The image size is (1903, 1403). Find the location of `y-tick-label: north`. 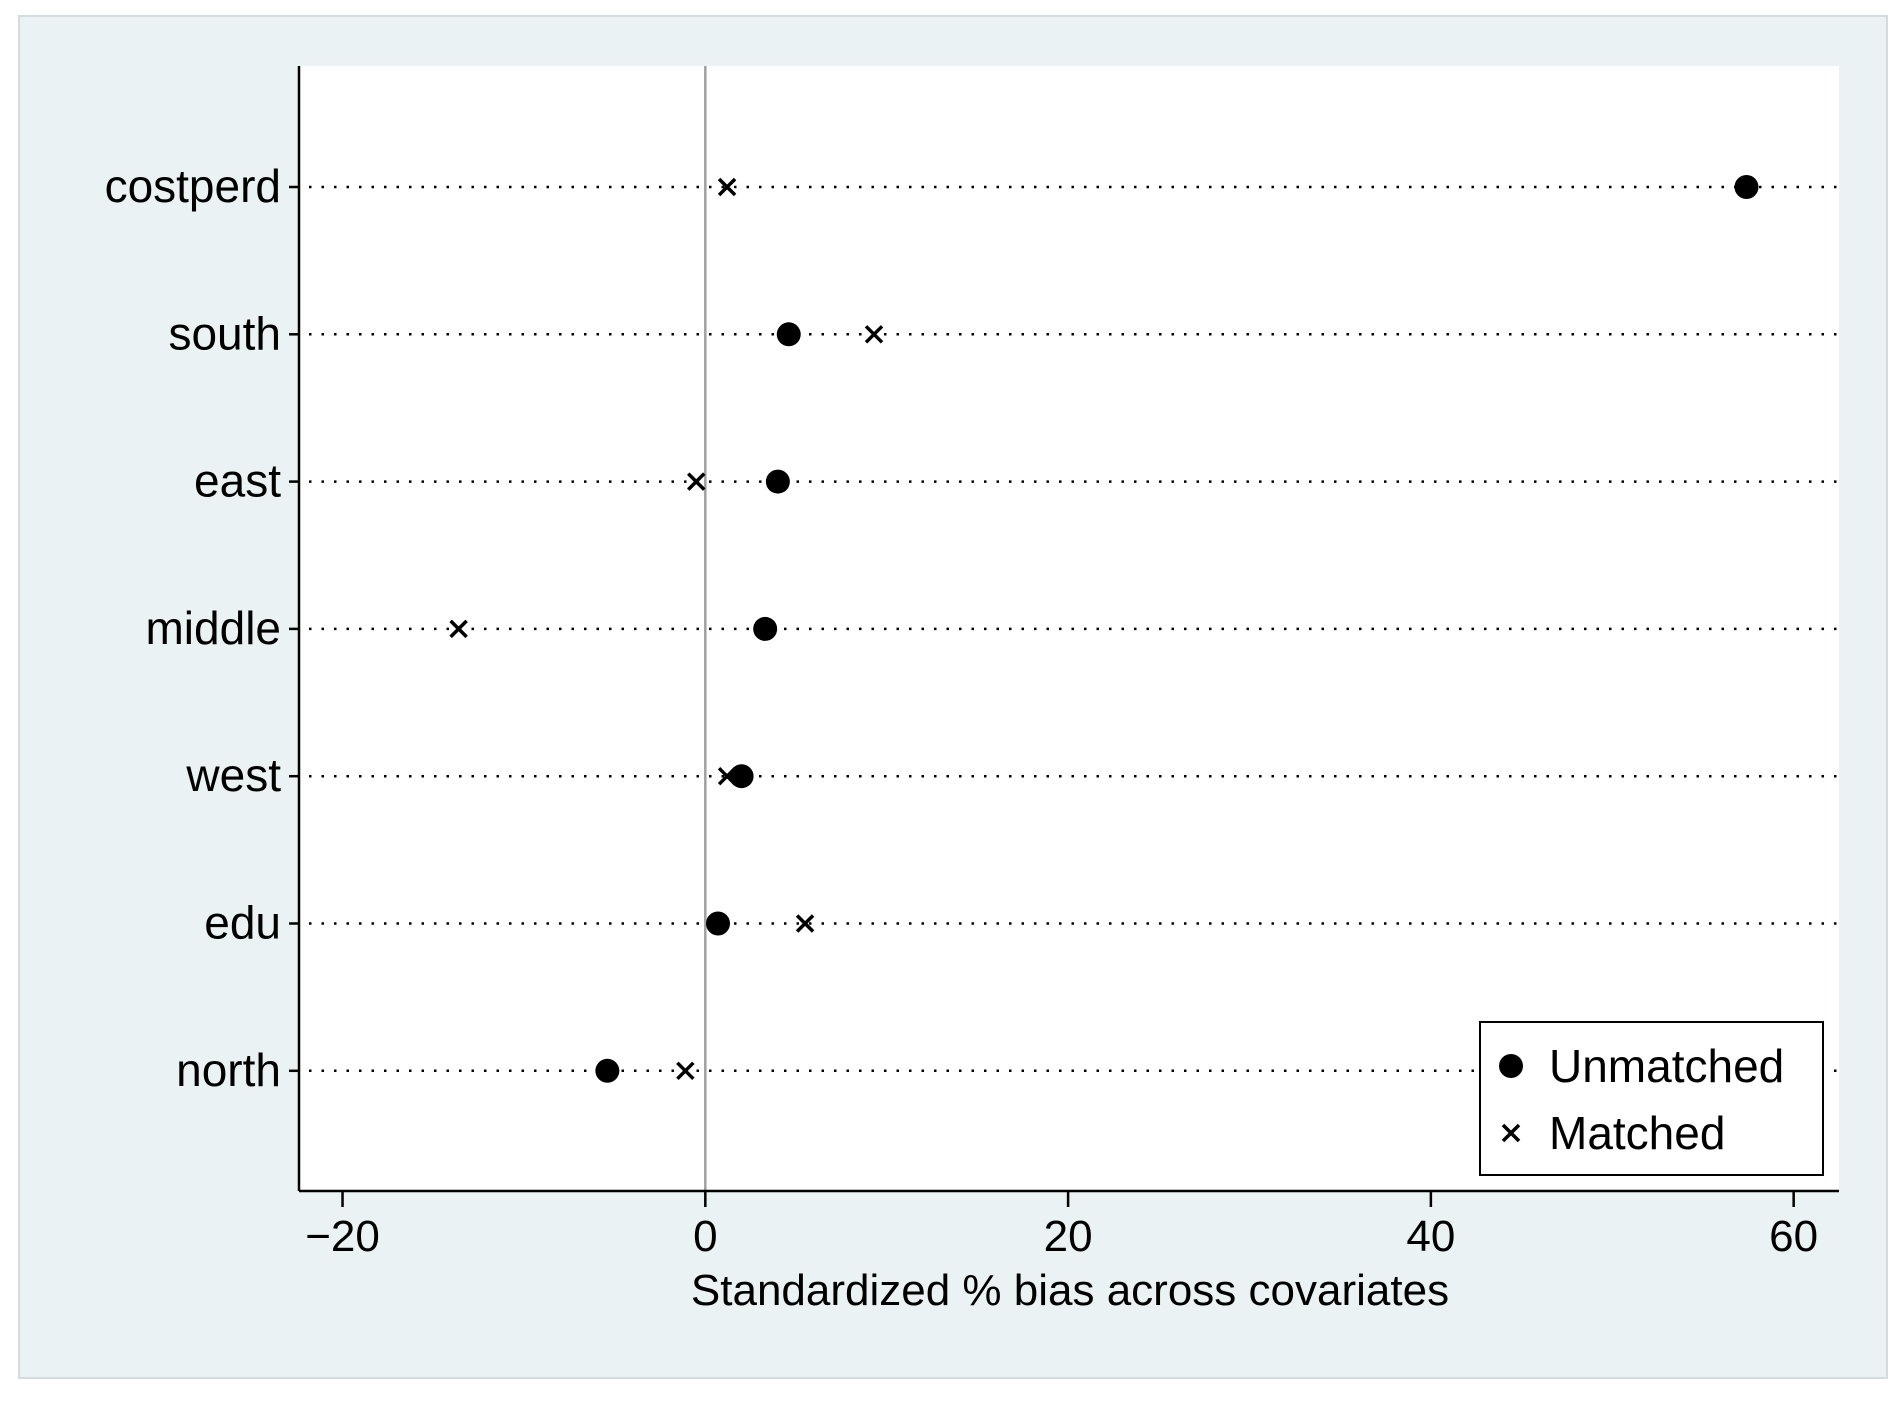

y-tick-label: north is located at coordinates (228, 1070).